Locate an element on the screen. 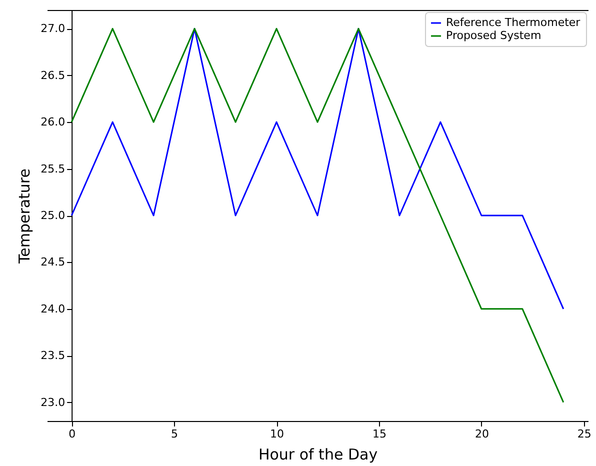 This screenshot has width=596, height=466. y-tick-label: 26.5 is located at coordinates (53, 75).